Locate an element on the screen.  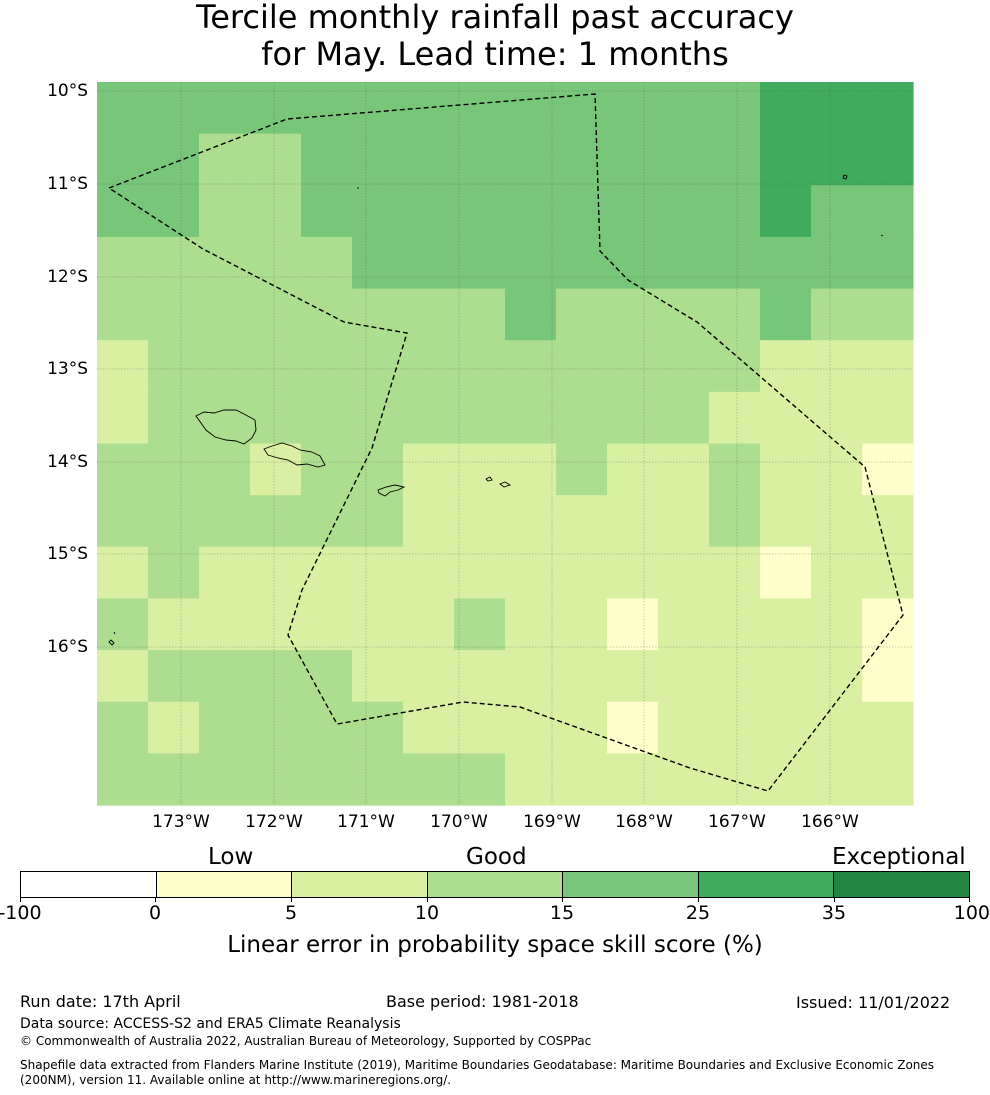
tau-coastline is located at coordinates (505, 484).